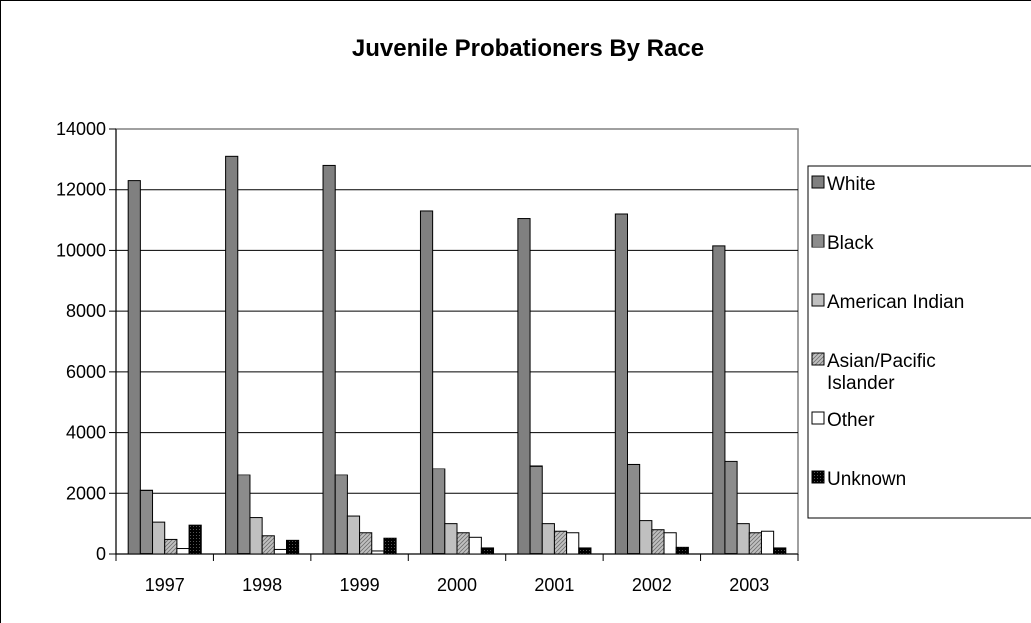 The height and width of the screenshot is (623, 1031). What do you see at coordinates (818, 477) in the screenshot?
I see `legend-swatch-unknown` at bounding box center [818, 477].